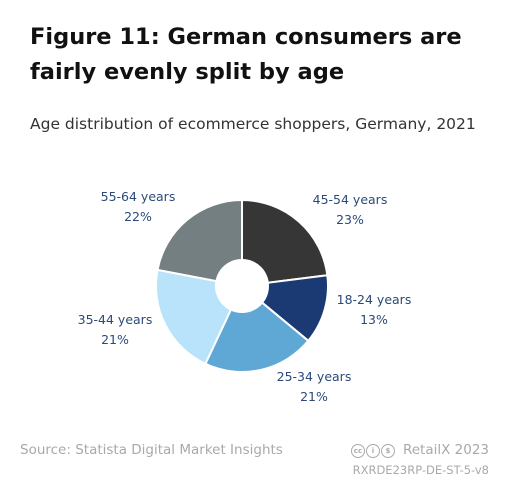 This screenshot has width=517, height=488. Describe the element at coordinates (420, 470) in the screenshot. I see `report-code: RXRDE23RP-DE-ST-5-v8` at that location.